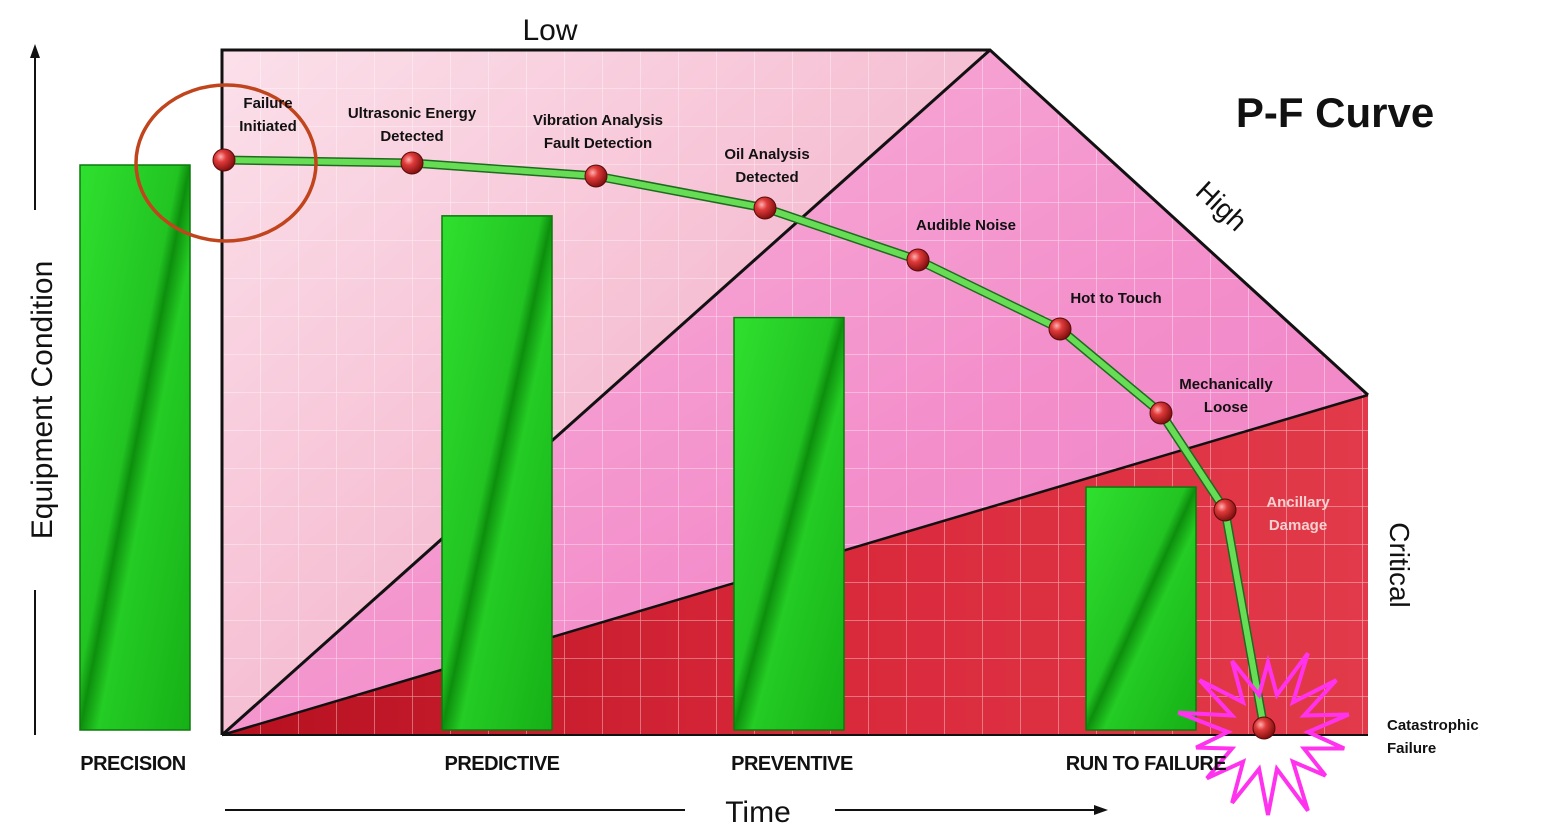 This screenshot has width=1541, height=830. Describe the element at coordinates (1221, 206) in the screenshot. I see `zone-label-high: High` at that location.